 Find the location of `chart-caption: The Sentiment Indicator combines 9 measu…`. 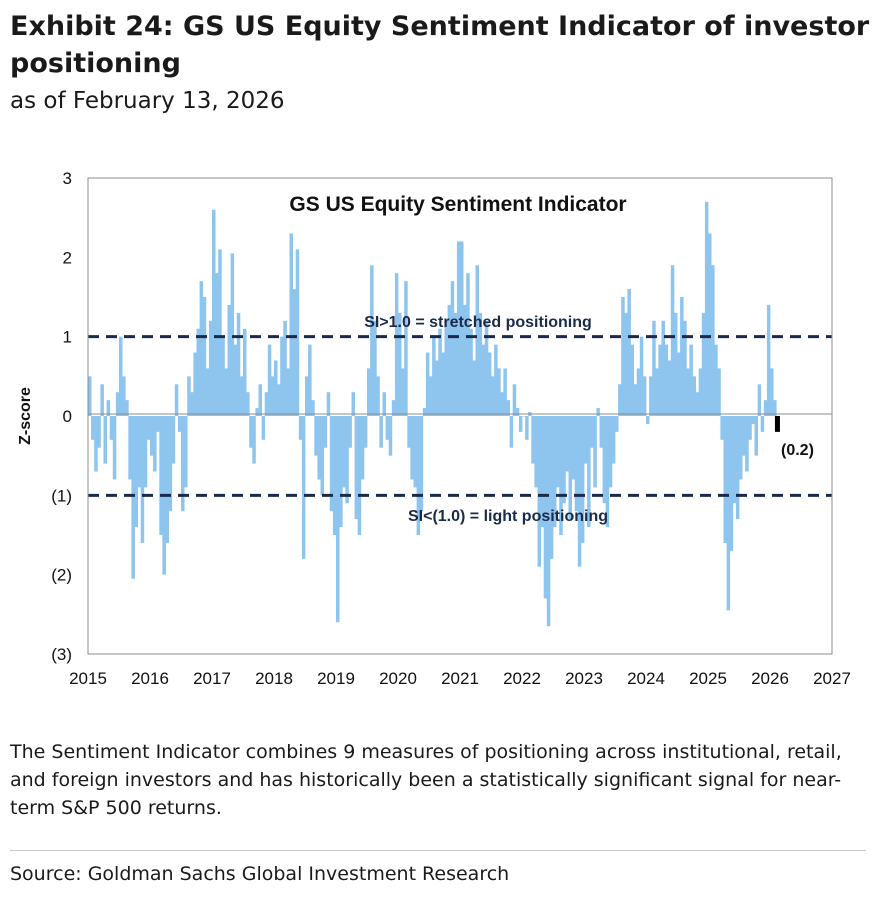

chart-caption: The Sentiment Indicator combines 9 measu… is located at coordinates (426, 780).